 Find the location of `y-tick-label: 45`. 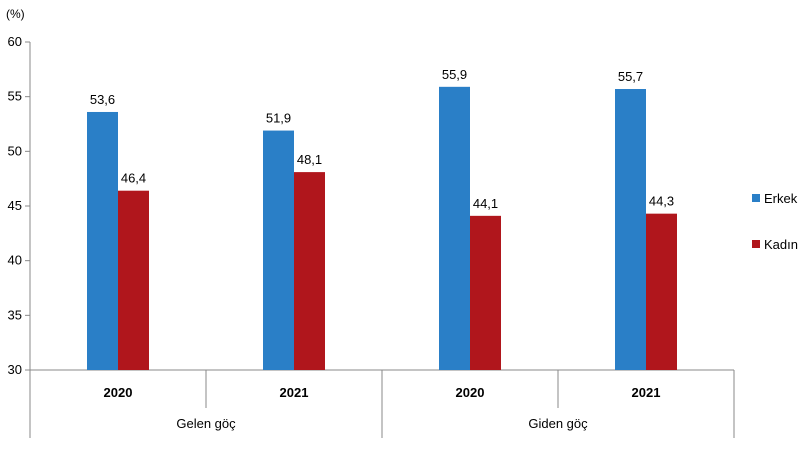

y-tick-label: 45 is located at coordinates (15, 205).